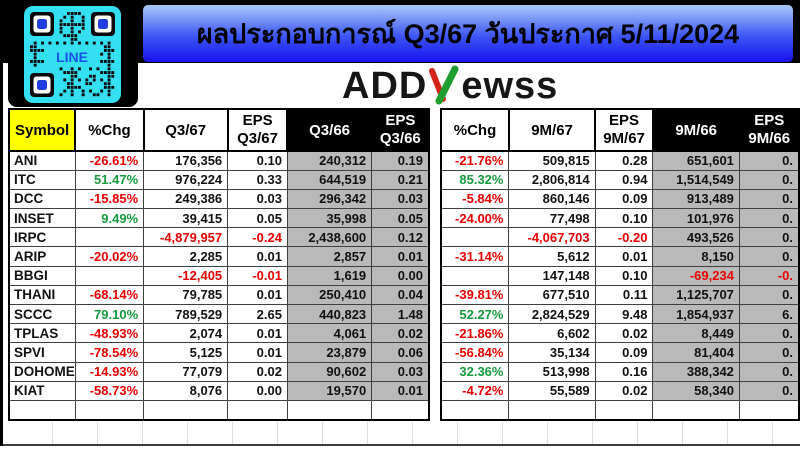 This screenshot has width=800, height=450. Describe the element at coordinates (475, 390) in the screenshot. I see `m-chg-cell: -4.72%` at that location.